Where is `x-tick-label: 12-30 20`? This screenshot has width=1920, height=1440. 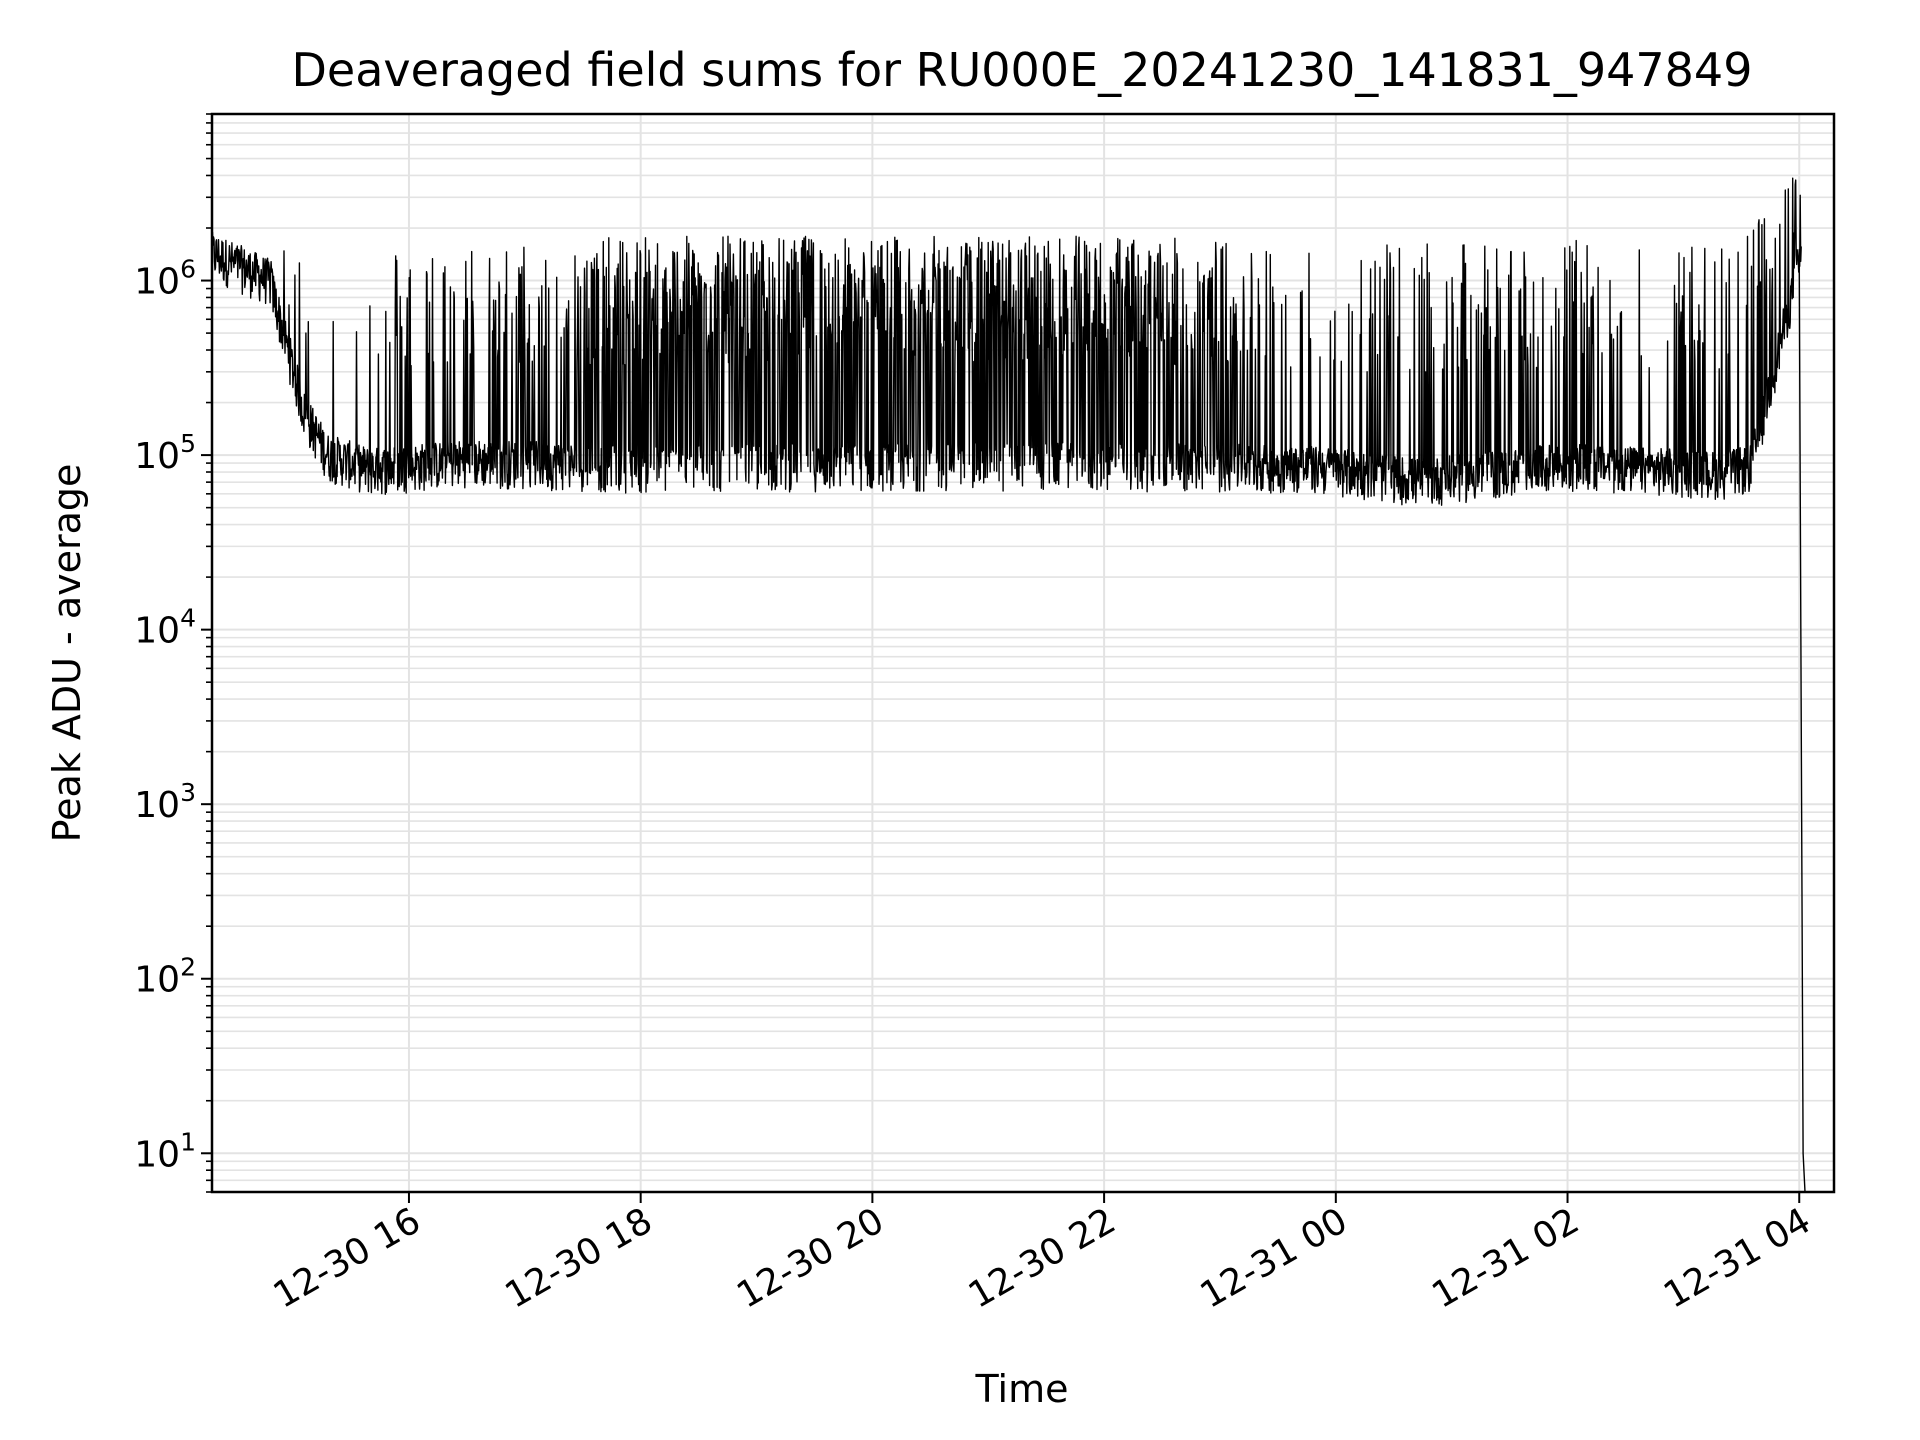 x-tick-label: 12-30 20 is located at coordinates (810, 1258).